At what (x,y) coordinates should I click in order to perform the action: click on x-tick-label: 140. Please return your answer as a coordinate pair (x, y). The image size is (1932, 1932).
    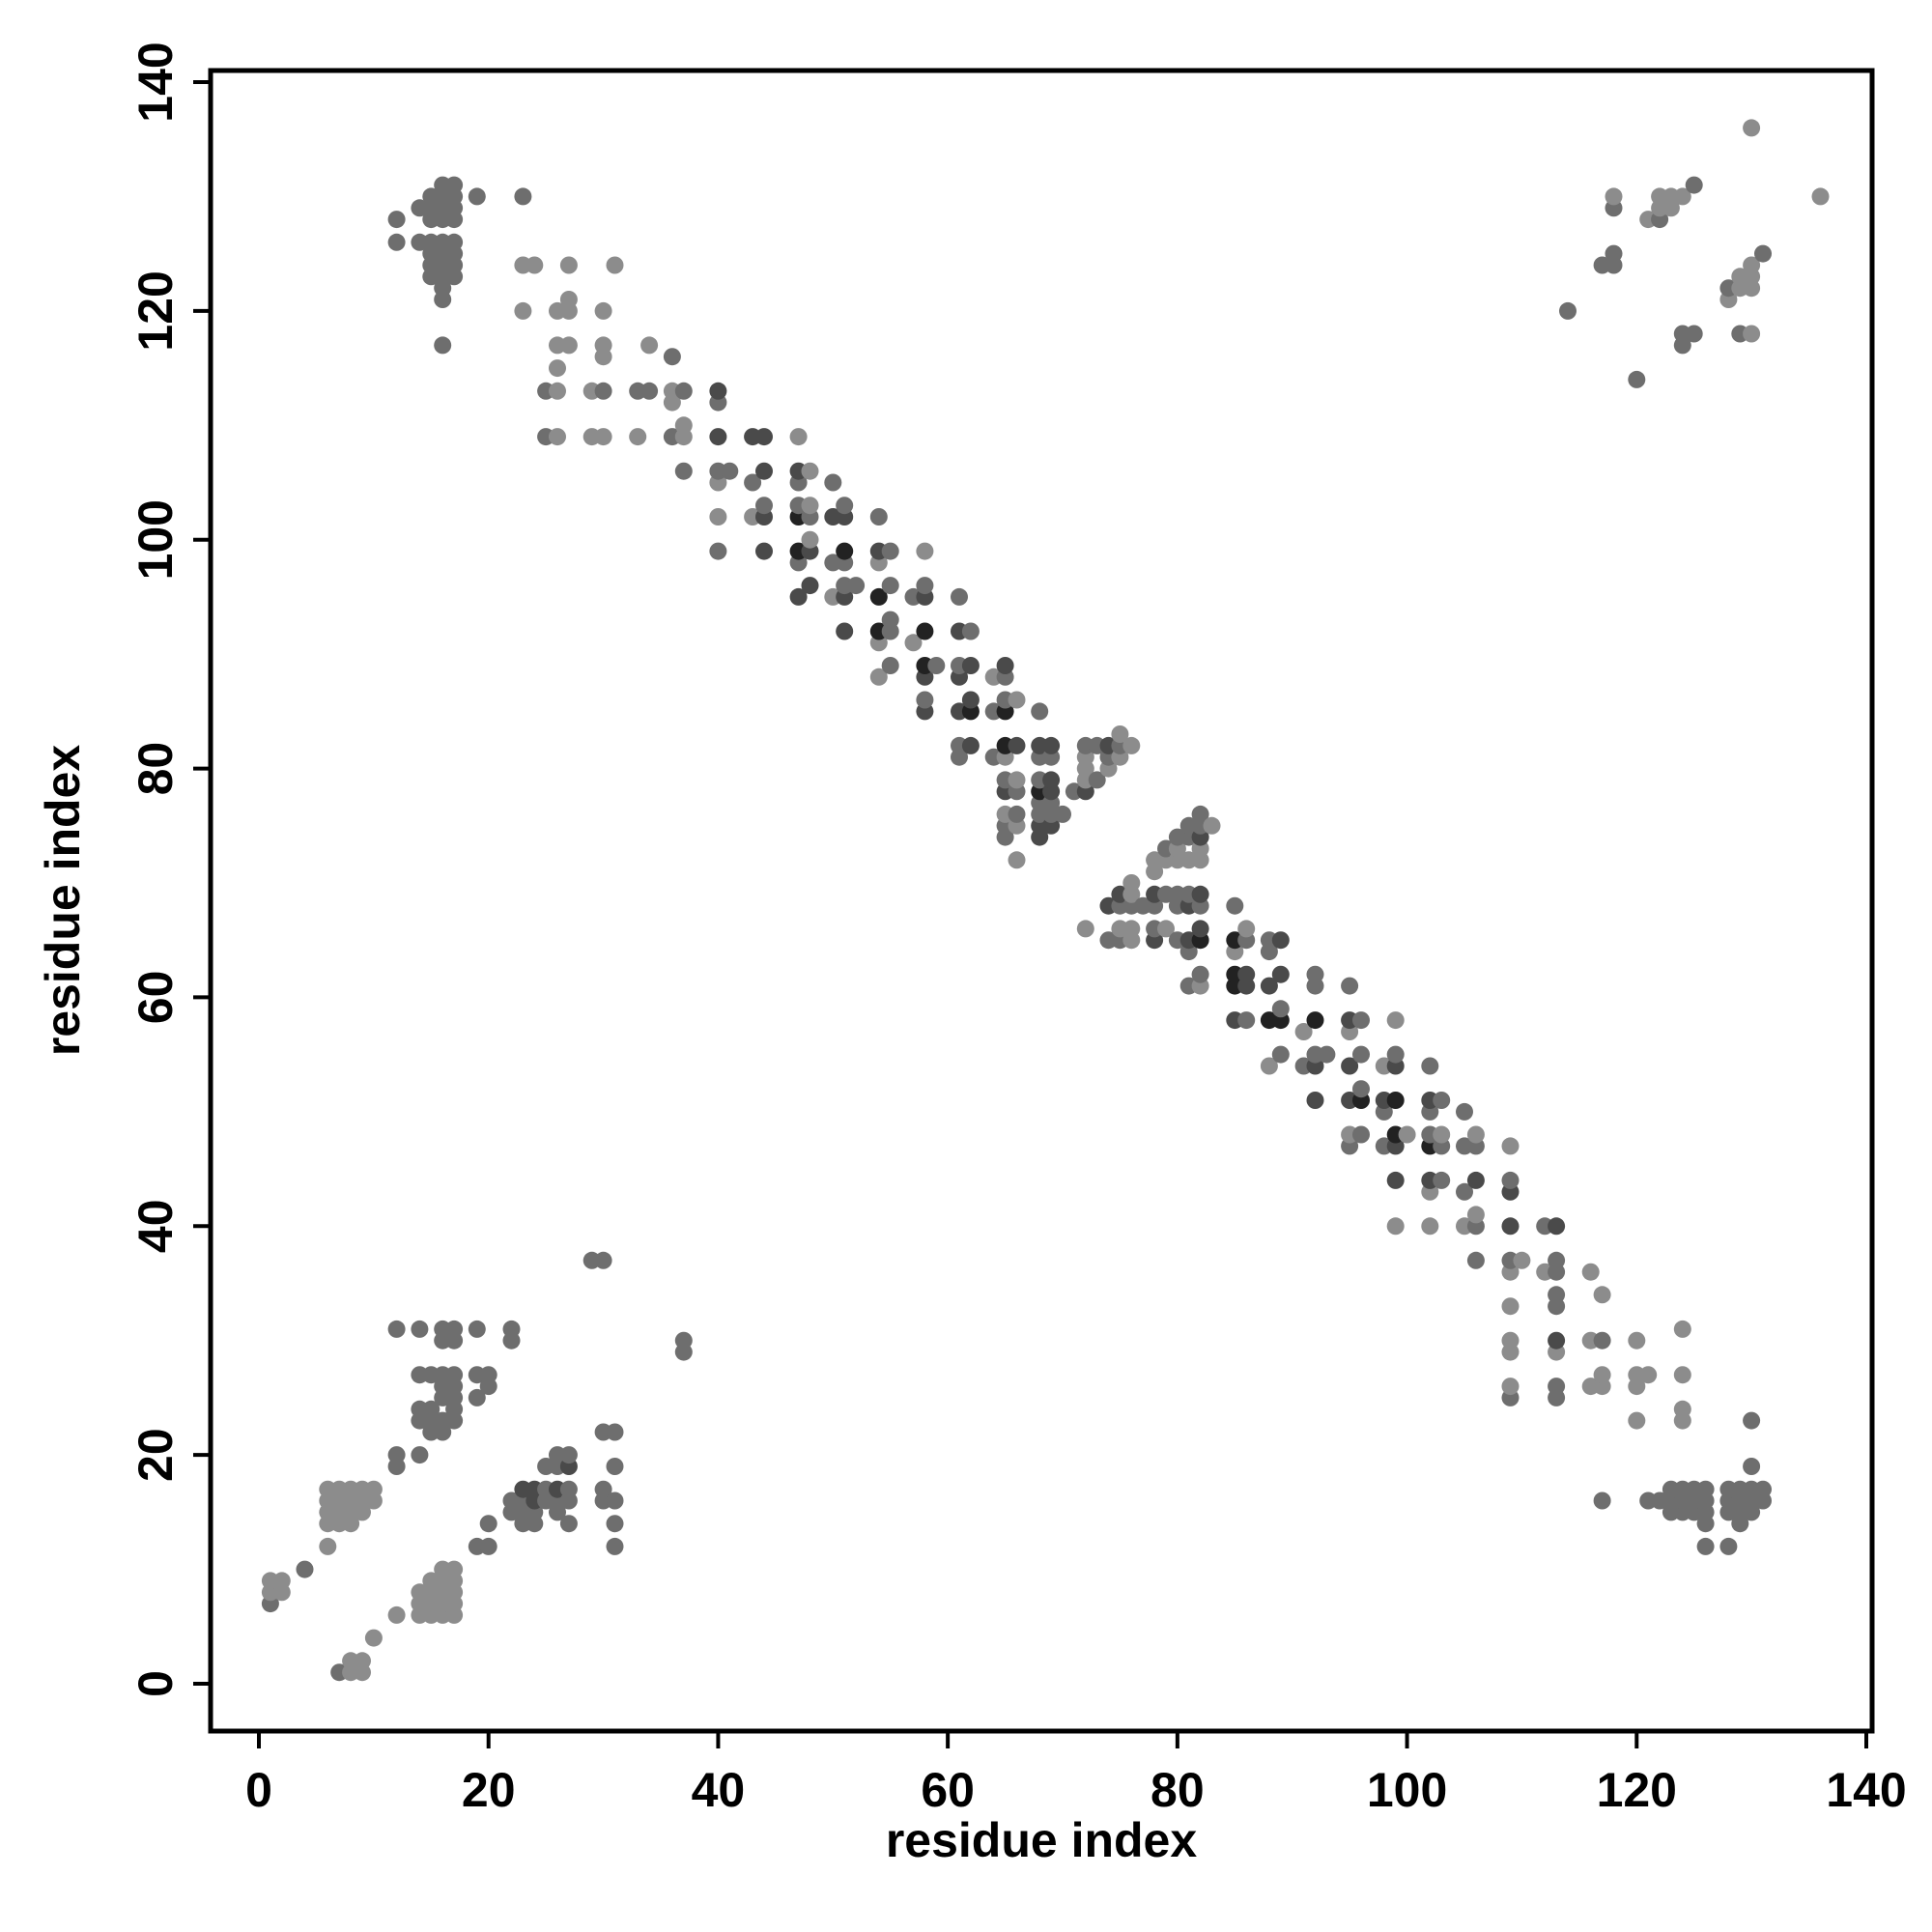
    Looking at the image, I should click on (1866, 1790).